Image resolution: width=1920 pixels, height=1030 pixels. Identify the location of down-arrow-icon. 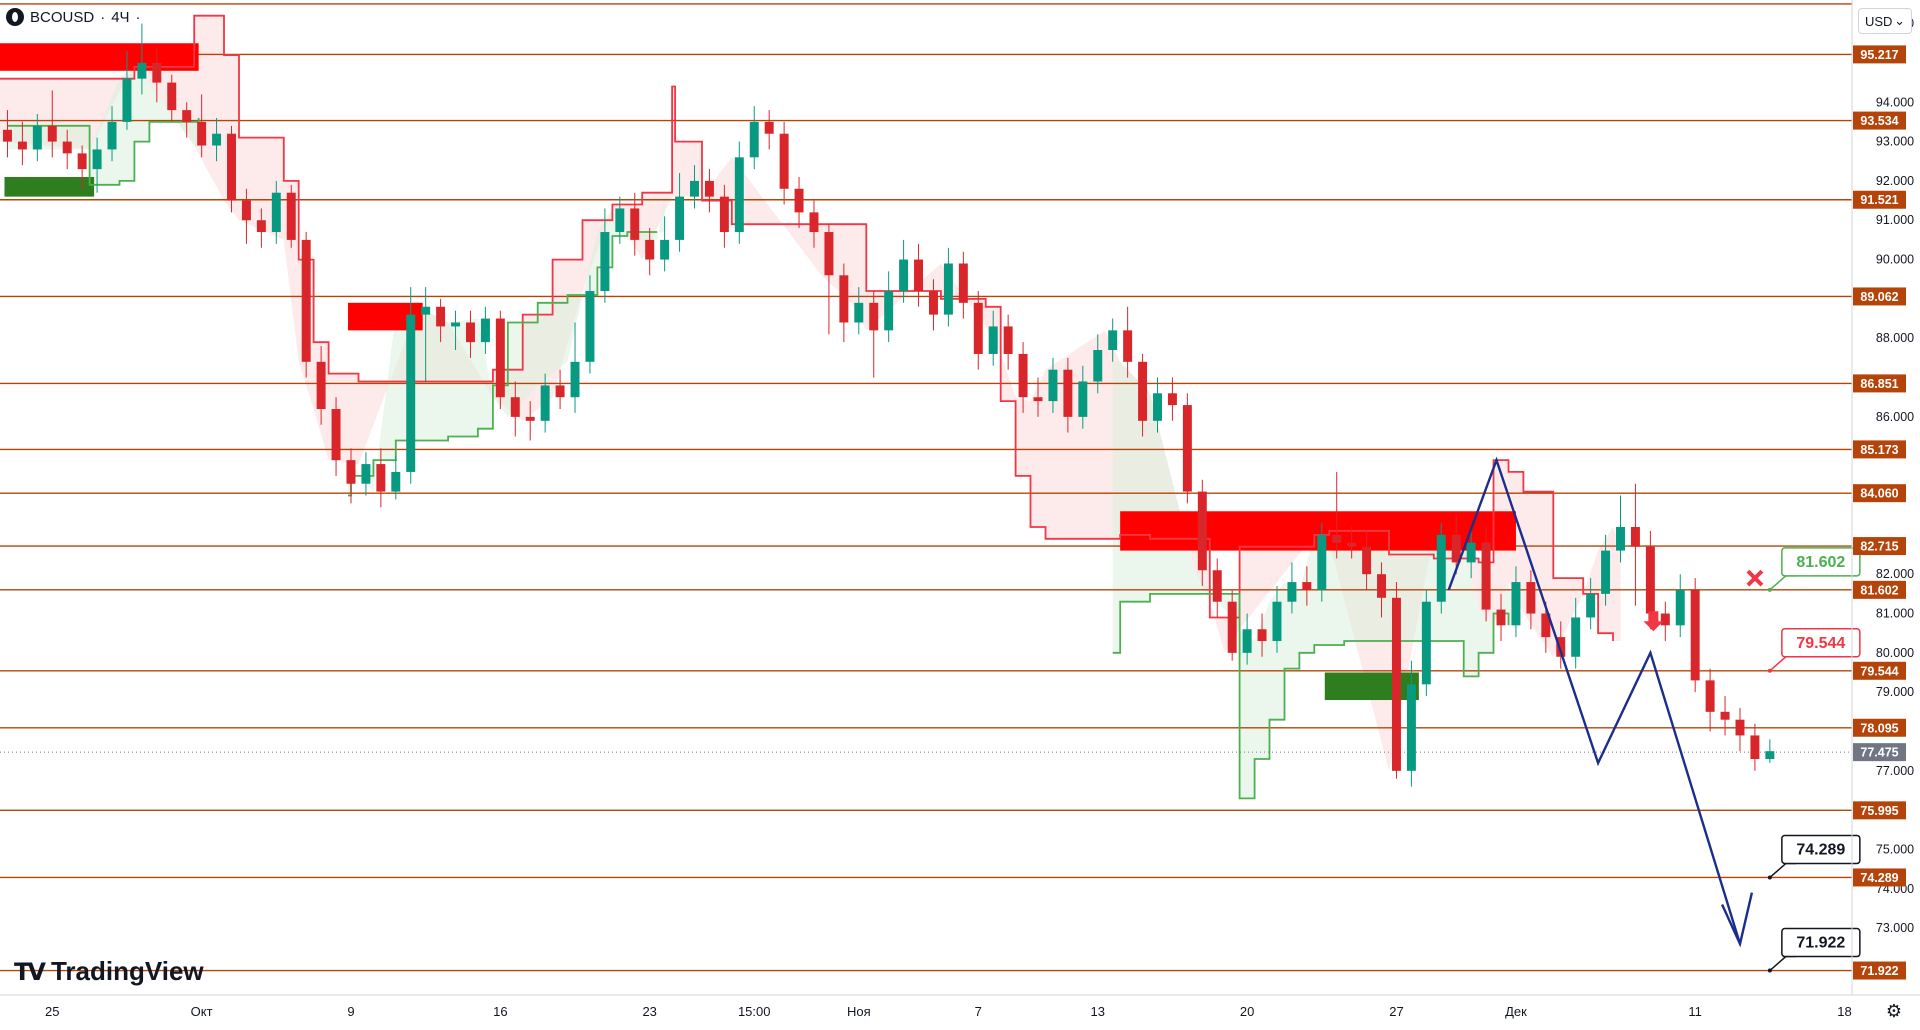
(1653, 621).